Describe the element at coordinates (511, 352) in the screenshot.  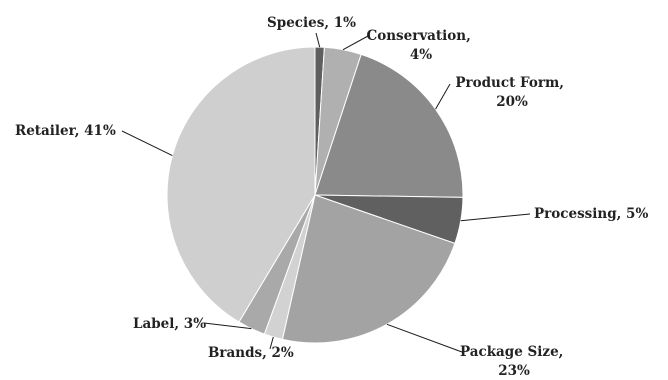
I see `label-package-size-line1: Package Size,` at that location.